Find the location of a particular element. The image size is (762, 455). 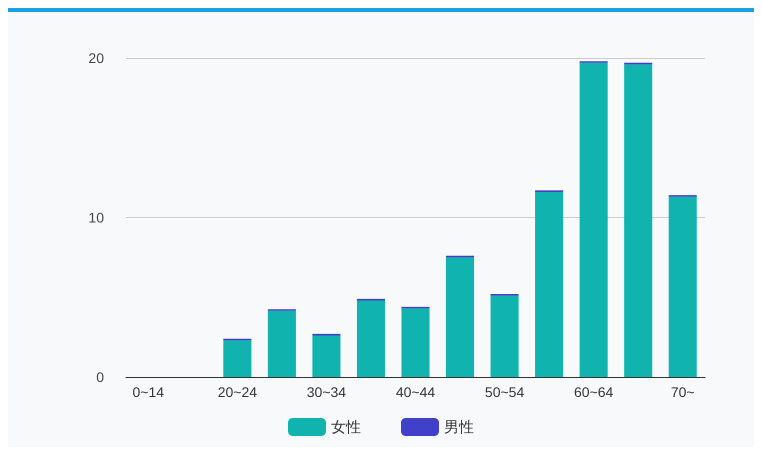

legend-label: 女性 is located at coordinates (346, 427).